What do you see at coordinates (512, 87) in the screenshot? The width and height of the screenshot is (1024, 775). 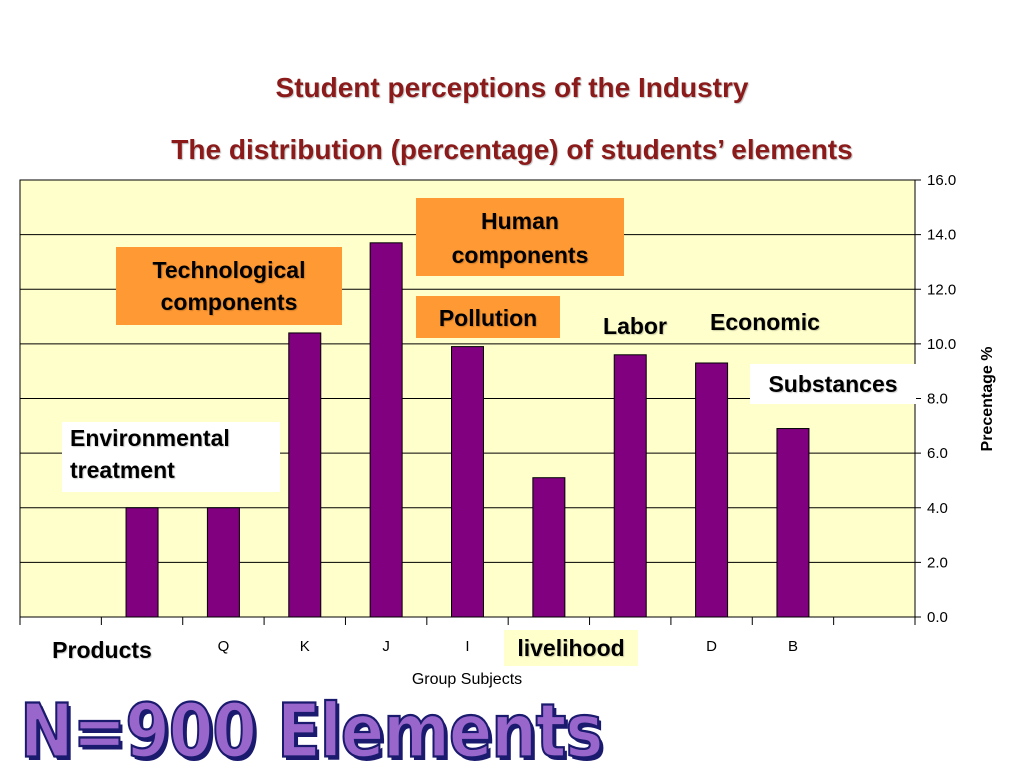 I see `chart-title: Student perceptions of the Industry` at bounding box center [512, 87].